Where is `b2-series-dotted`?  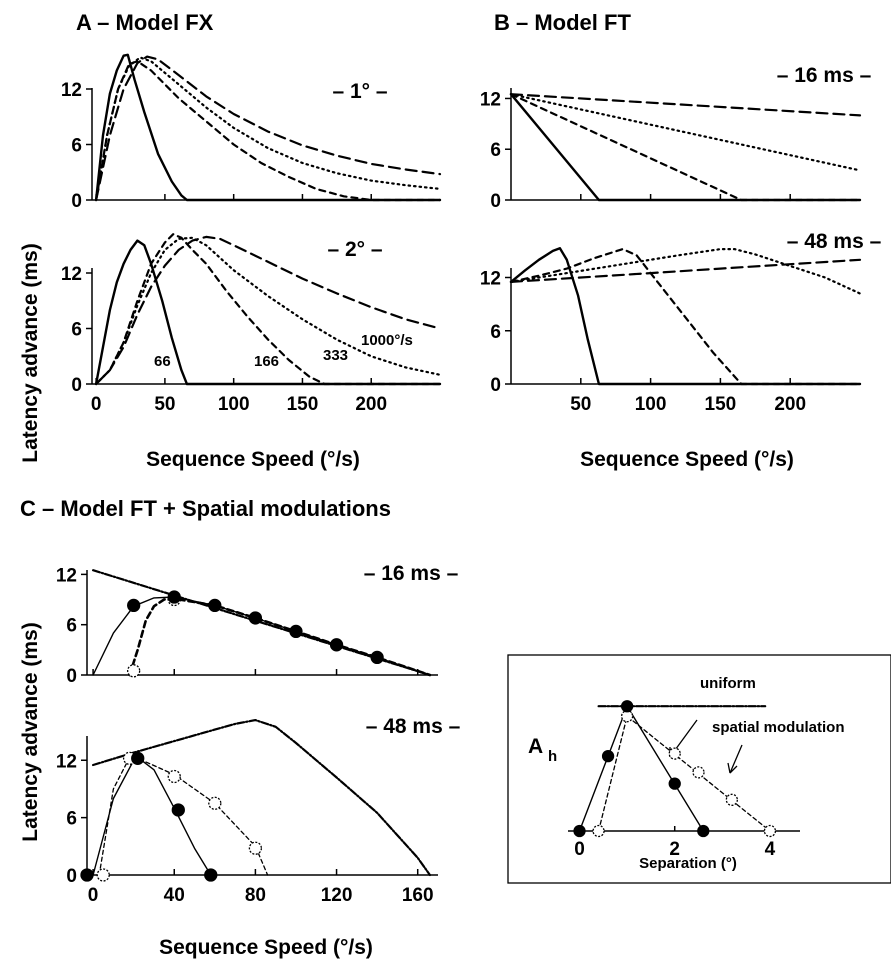 b2-series-dotted is located at coordinates (685, 271).